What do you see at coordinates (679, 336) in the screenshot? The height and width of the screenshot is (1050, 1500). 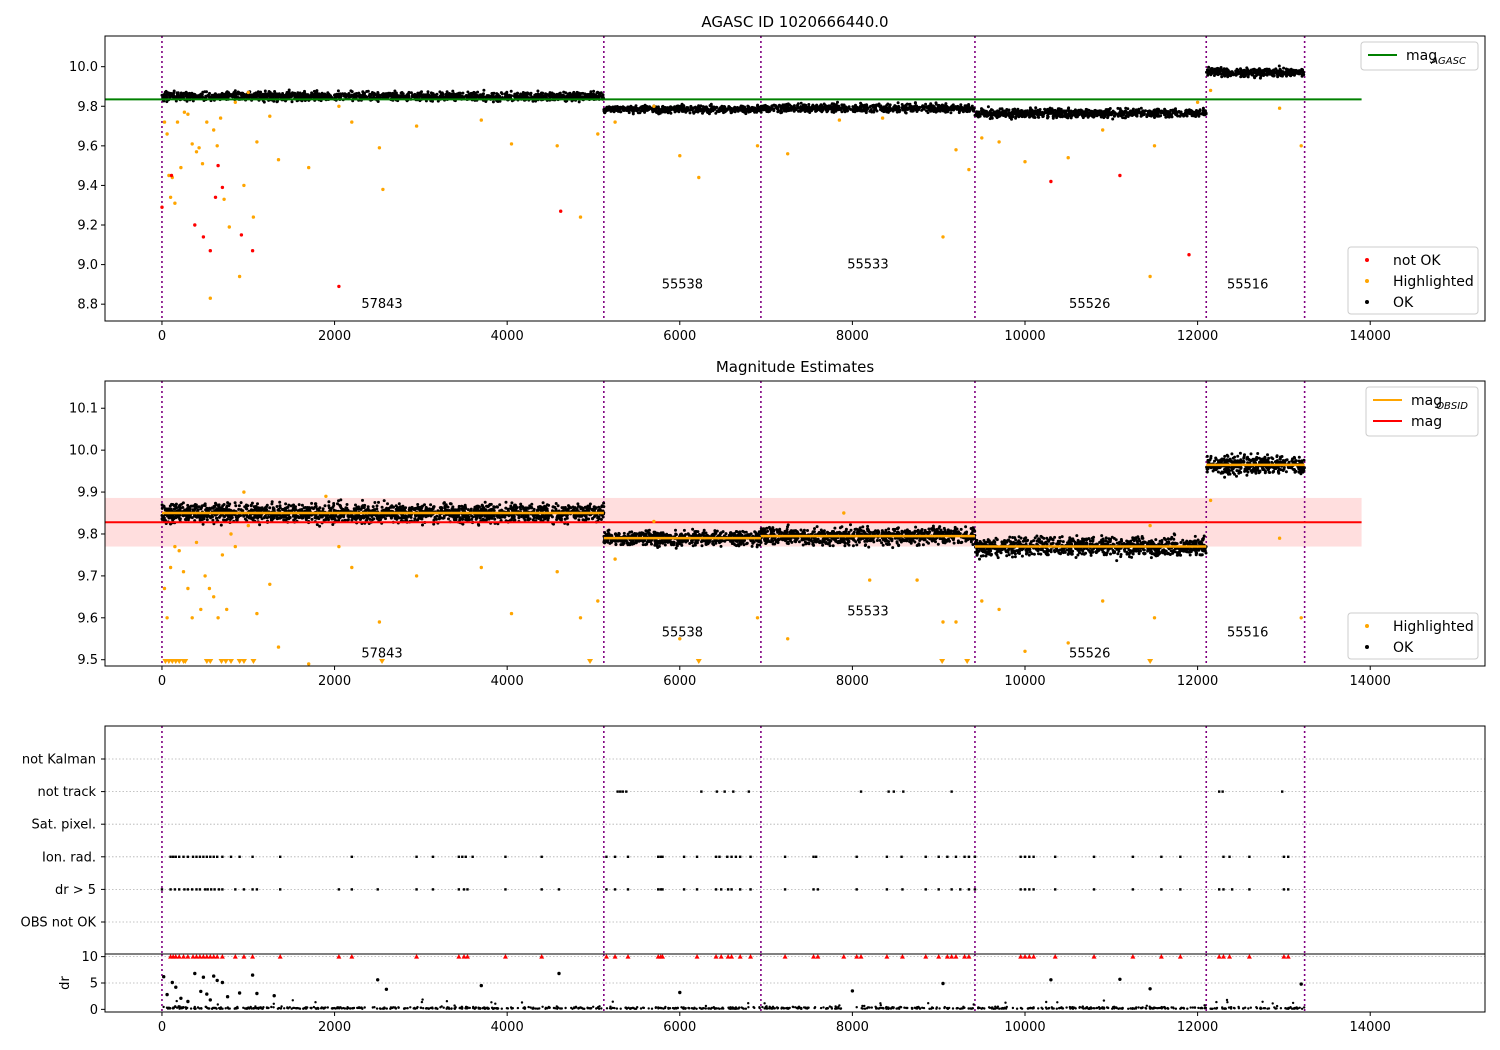 I see `x-tick-label: 6000` at bounding box center [679, 336].